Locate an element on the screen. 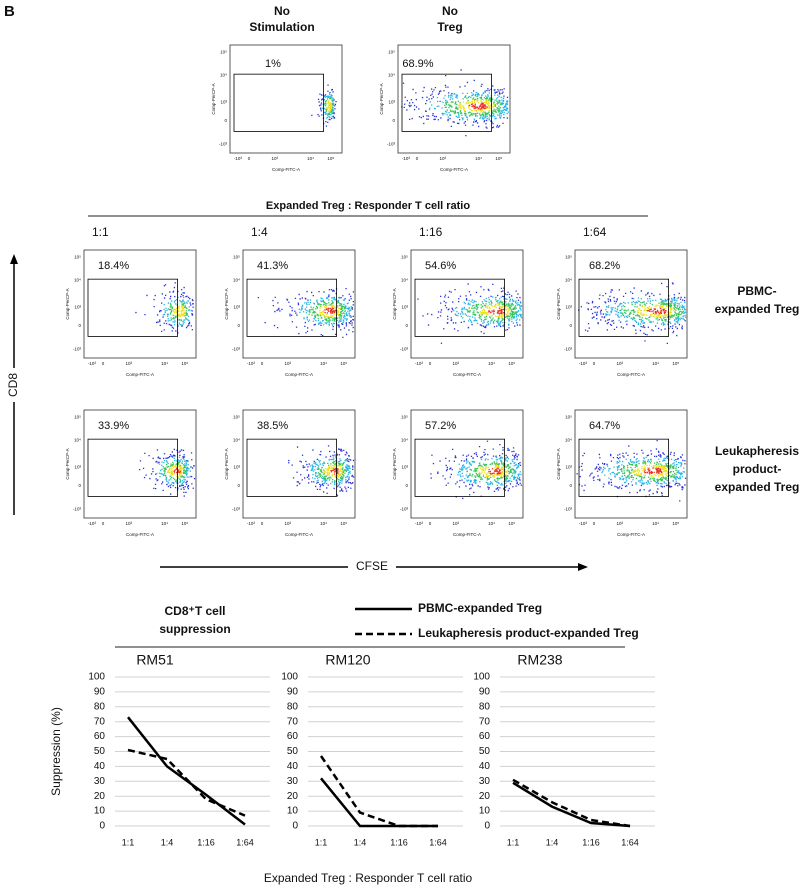 Image resolution: width=800 pixels, height=892 pixels. gate-percent: 57.2% is located at coordinates (440, 426).